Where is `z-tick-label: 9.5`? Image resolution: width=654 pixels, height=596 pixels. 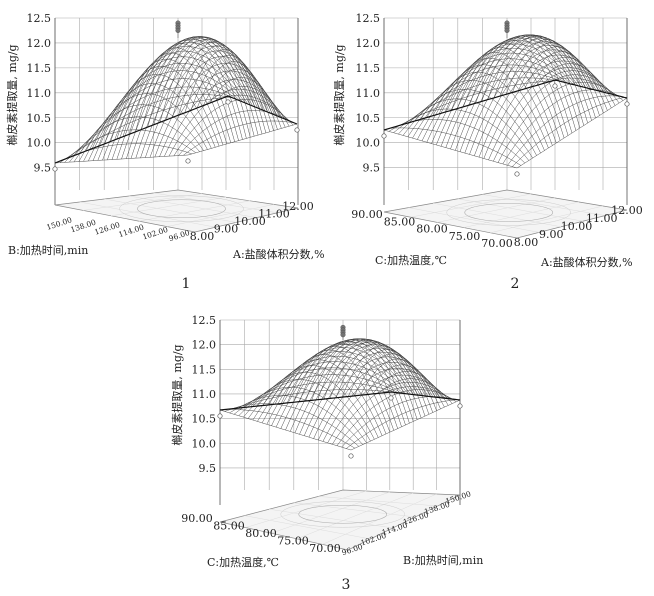
z-tick-label: 9.5 is located at coordinates (208, 468).